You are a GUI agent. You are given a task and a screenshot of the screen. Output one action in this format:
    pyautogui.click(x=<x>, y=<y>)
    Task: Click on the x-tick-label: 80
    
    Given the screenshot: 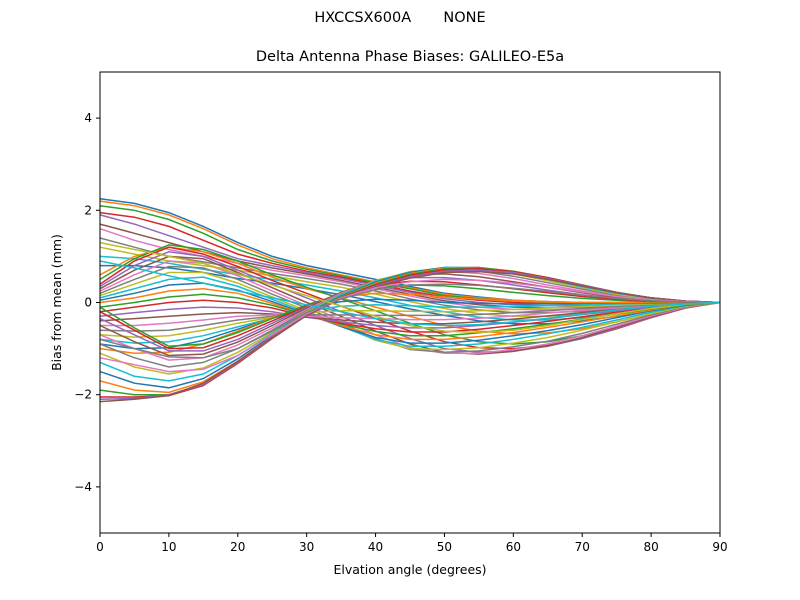 What is the action you would take?
    pyautogui.click(x=650, y=547)
    